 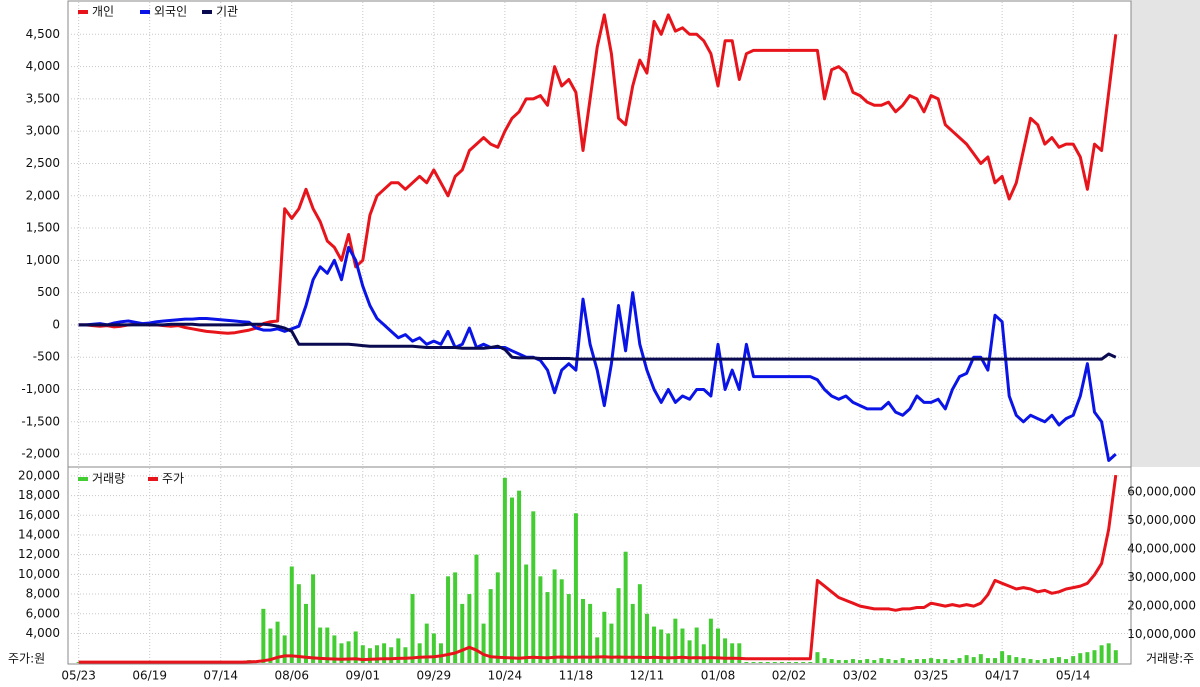 What do you see at coordinates (43, 633) in the screenshot?
I see `y-tick-label: 4,000` at bounding box center [43, 633].